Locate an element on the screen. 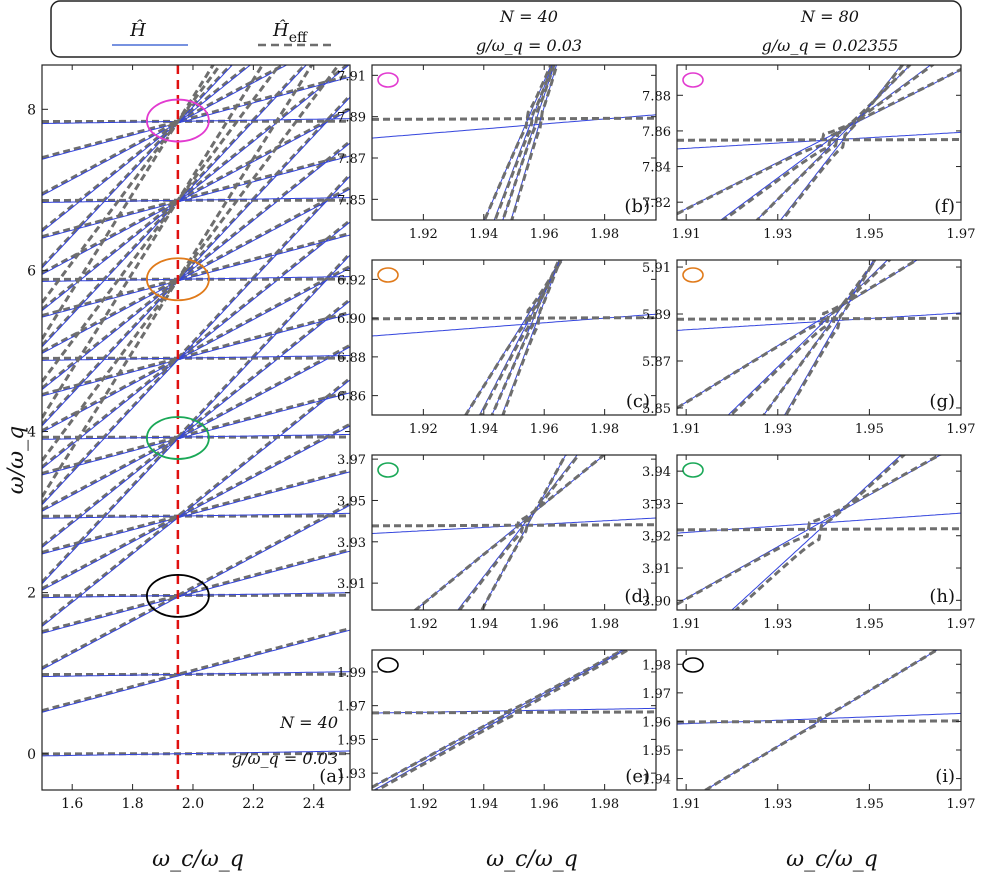  xtick-label-b-2: 1.96 is located at coordinates (544, 234).